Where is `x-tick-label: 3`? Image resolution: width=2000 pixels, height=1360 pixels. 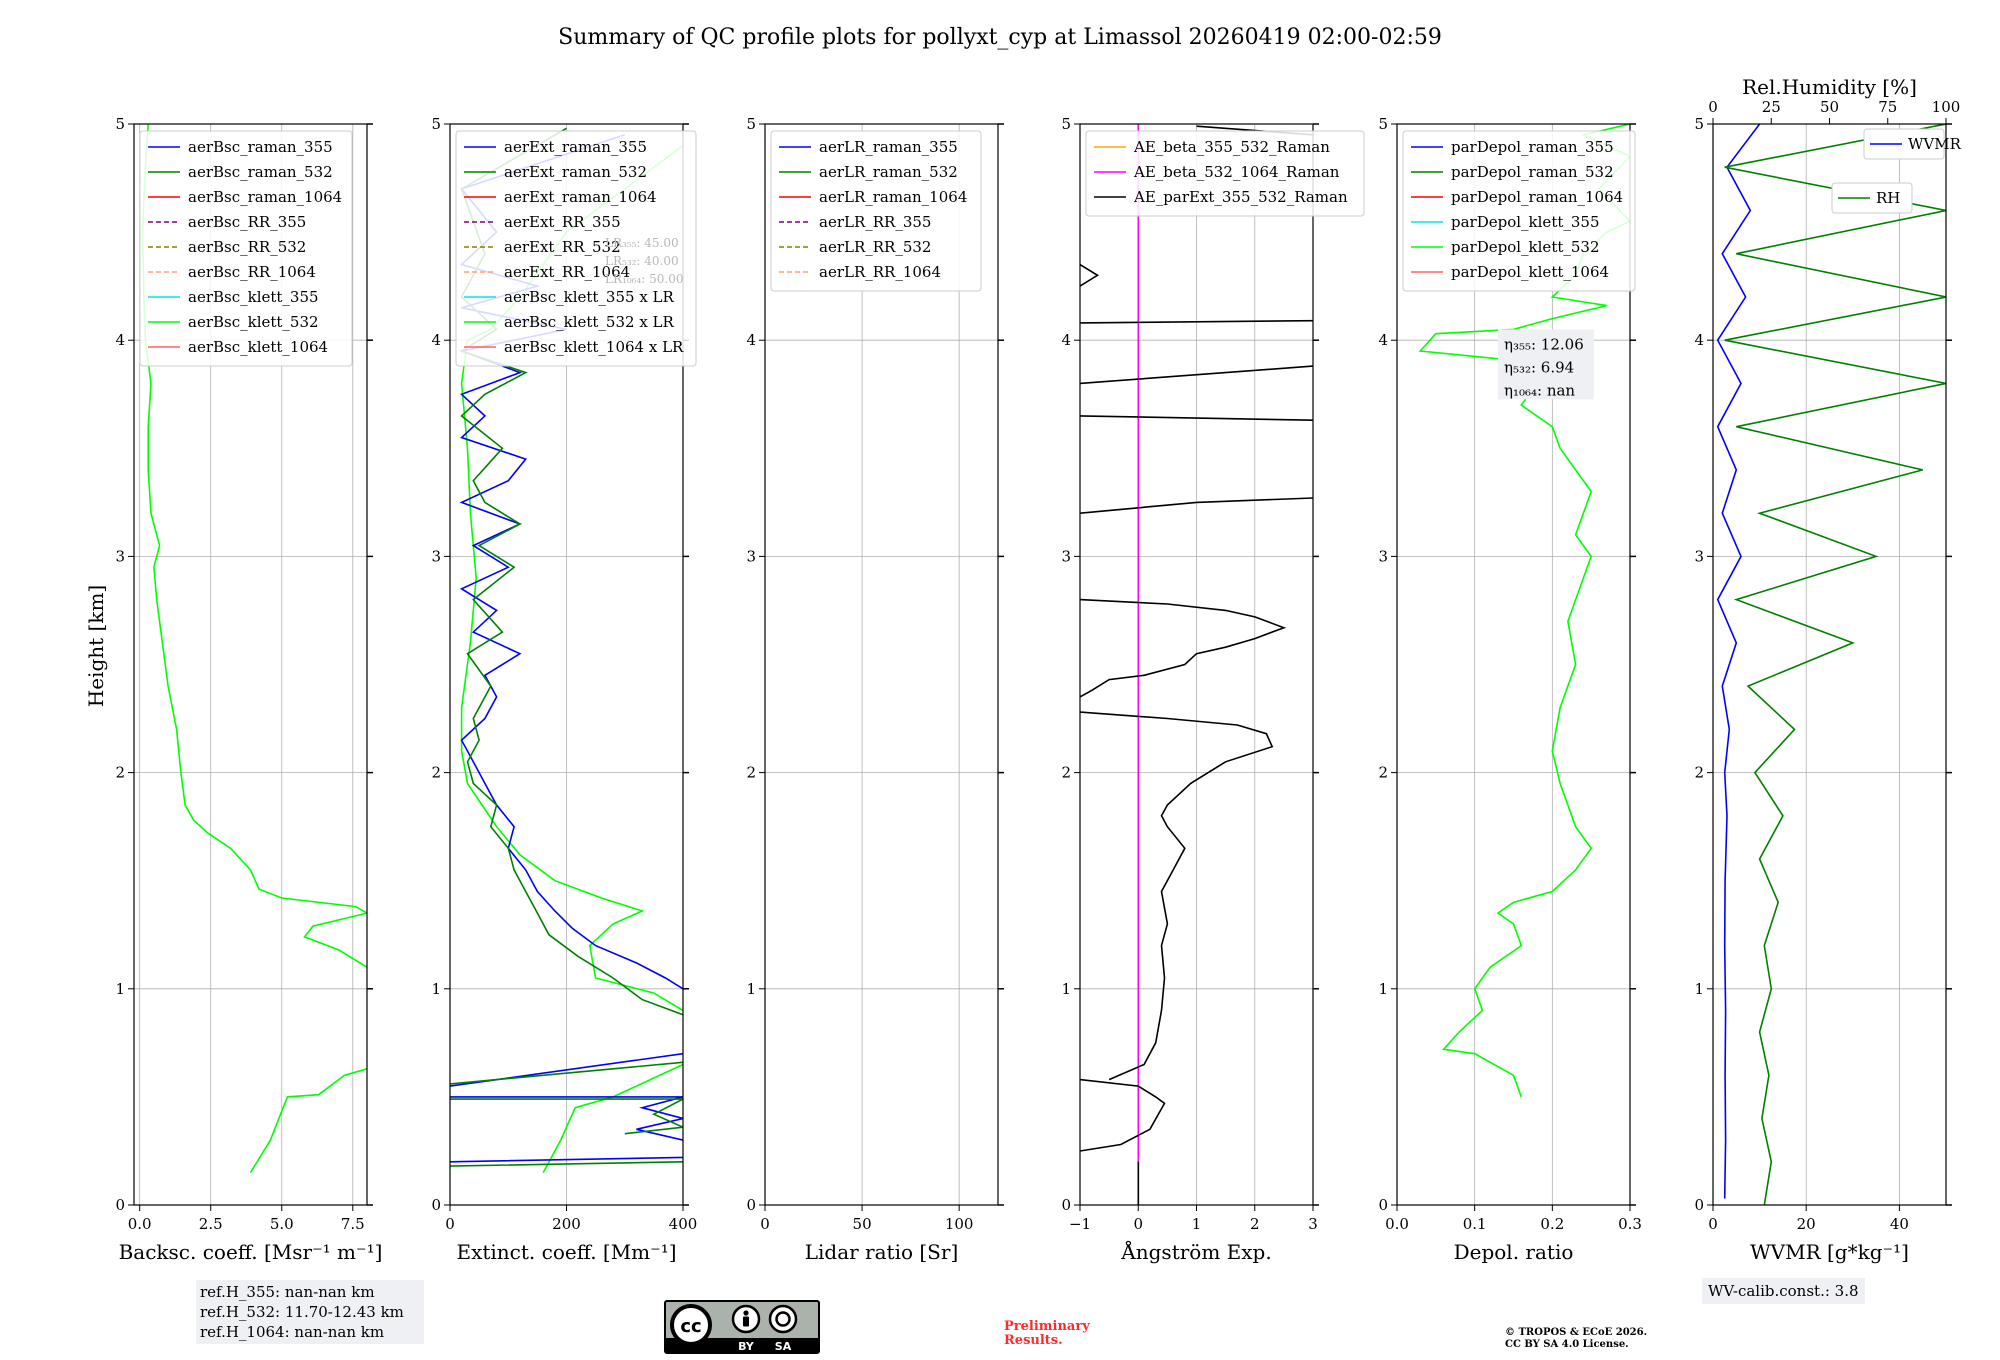
x-tick-label: 3 is located at coordinates (1313, 1224).